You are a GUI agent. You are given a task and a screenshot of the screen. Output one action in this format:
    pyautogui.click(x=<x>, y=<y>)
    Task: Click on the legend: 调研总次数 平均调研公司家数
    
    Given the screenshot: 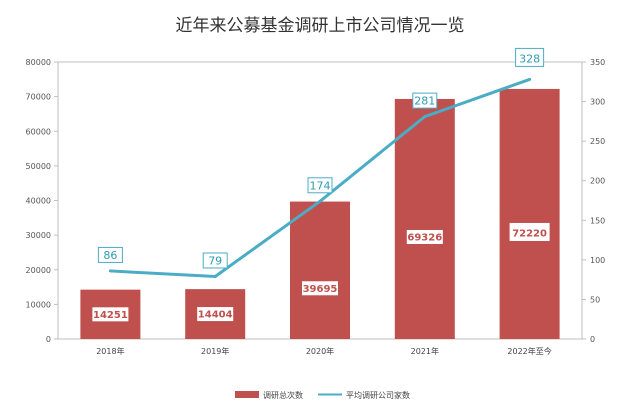 What is the action you would take?
    pyautogui.click(x=322, y=395)
    